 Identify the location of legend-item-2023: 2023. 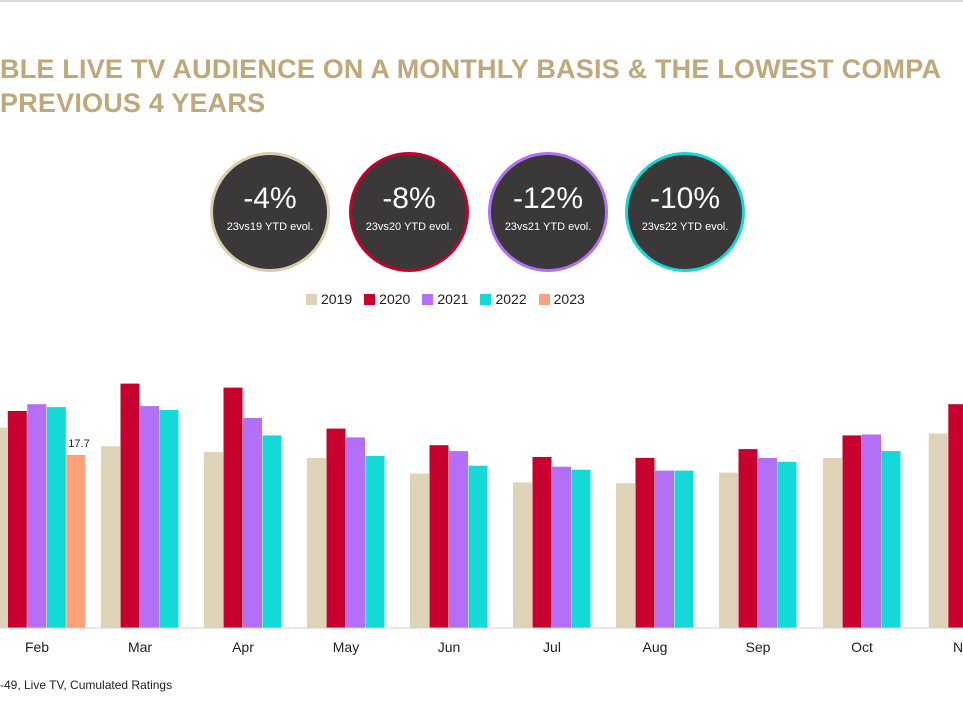
(561, 299).